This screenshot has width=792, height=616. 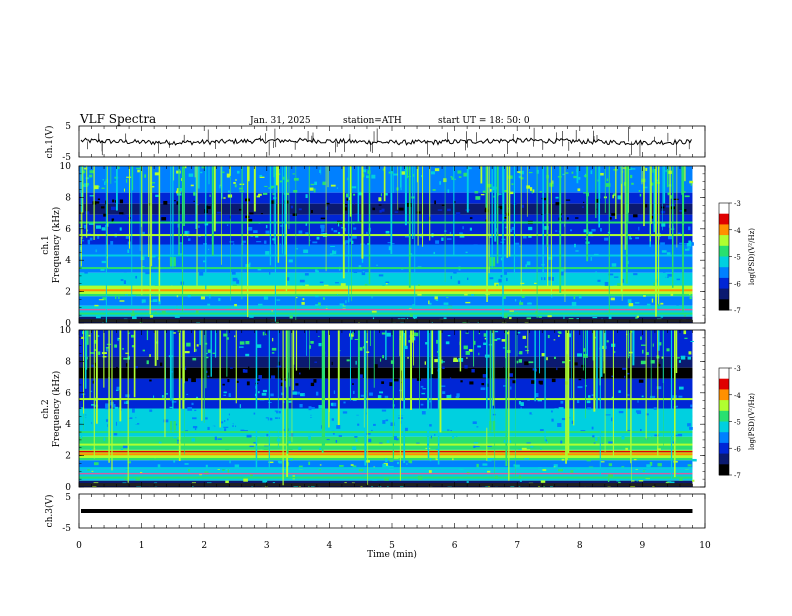 I want to click on colorbar-label: log(PSD)(V²/Hz), so click(x=752, y=421).